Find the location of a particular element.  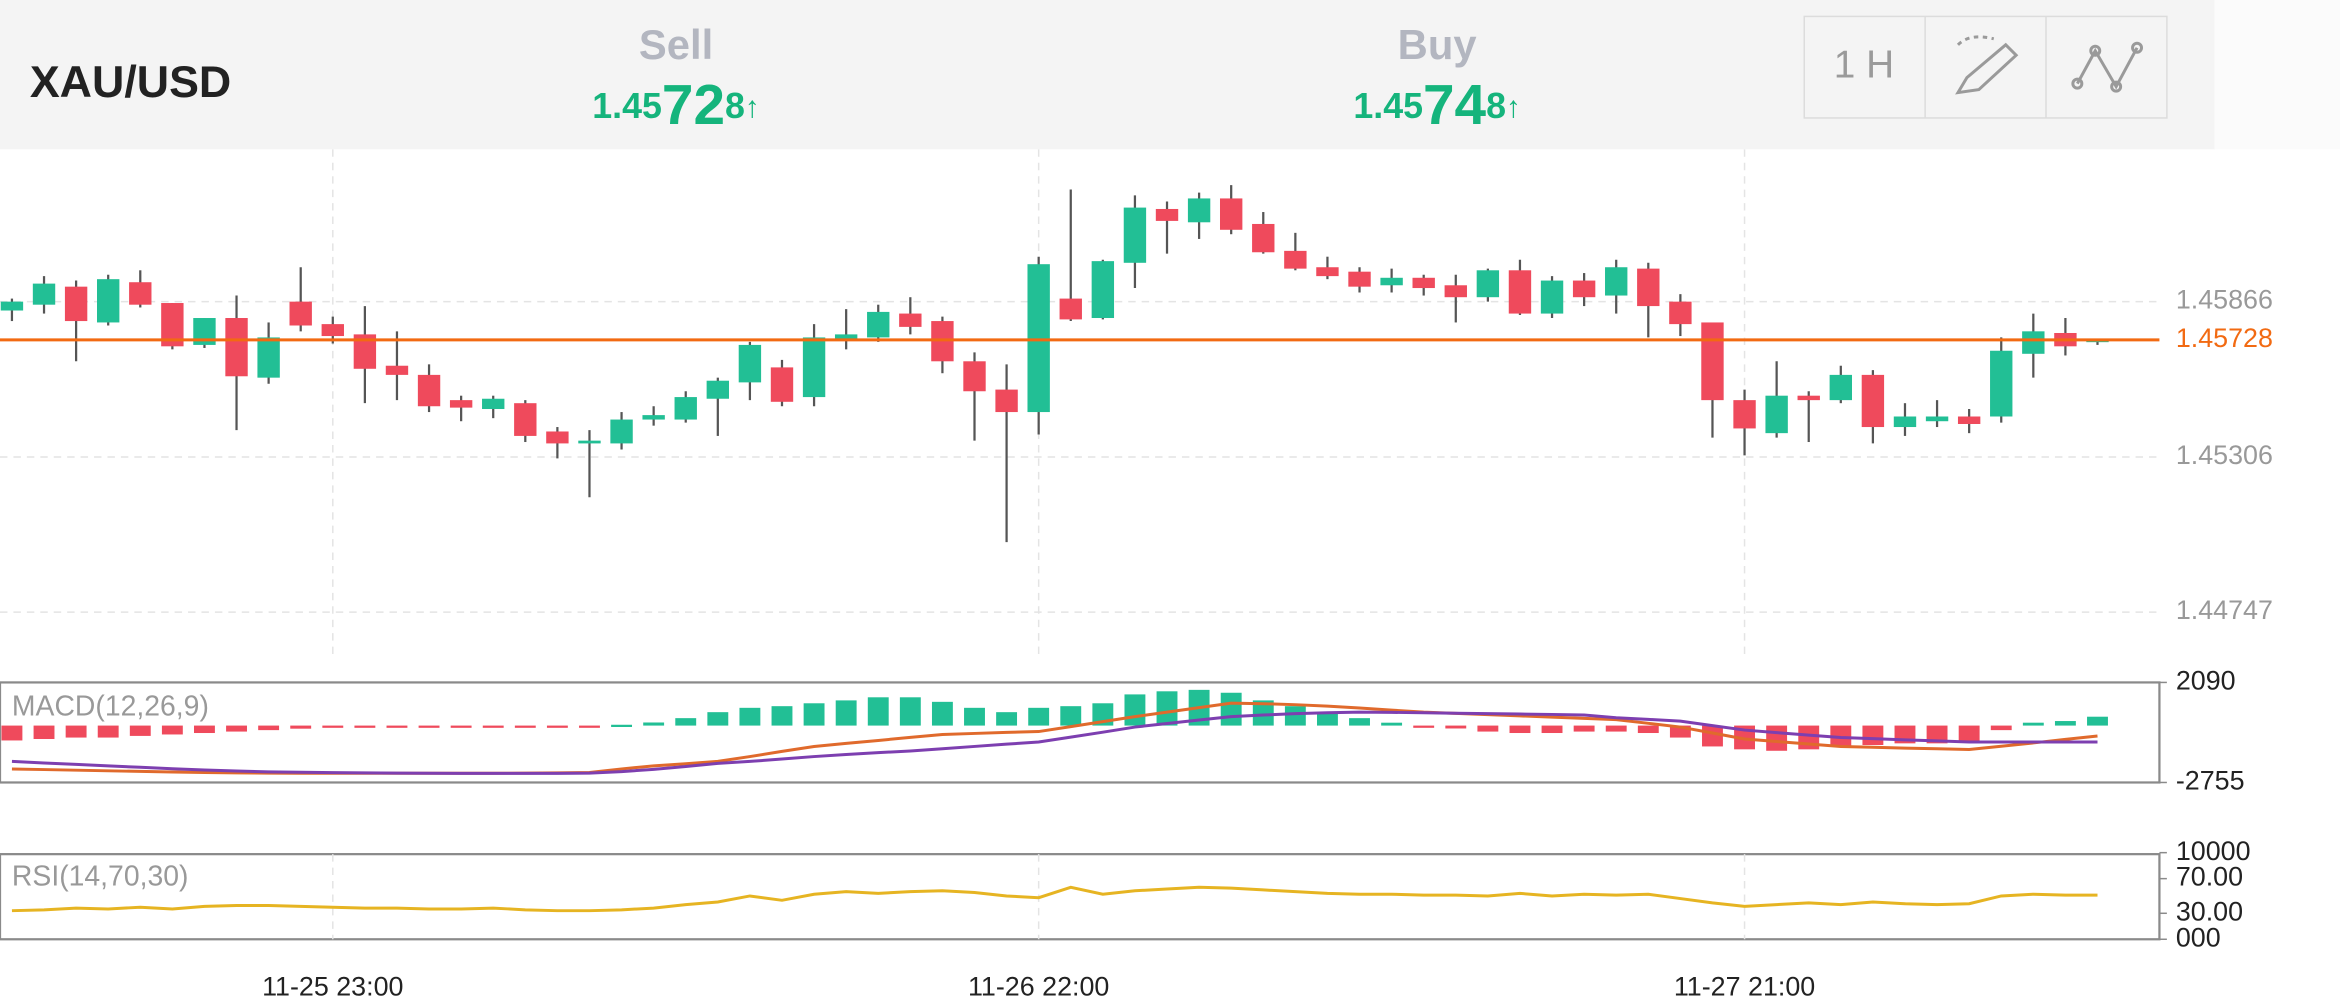

buy-prefix: 1.45 is located at coordinates (1388, 106).